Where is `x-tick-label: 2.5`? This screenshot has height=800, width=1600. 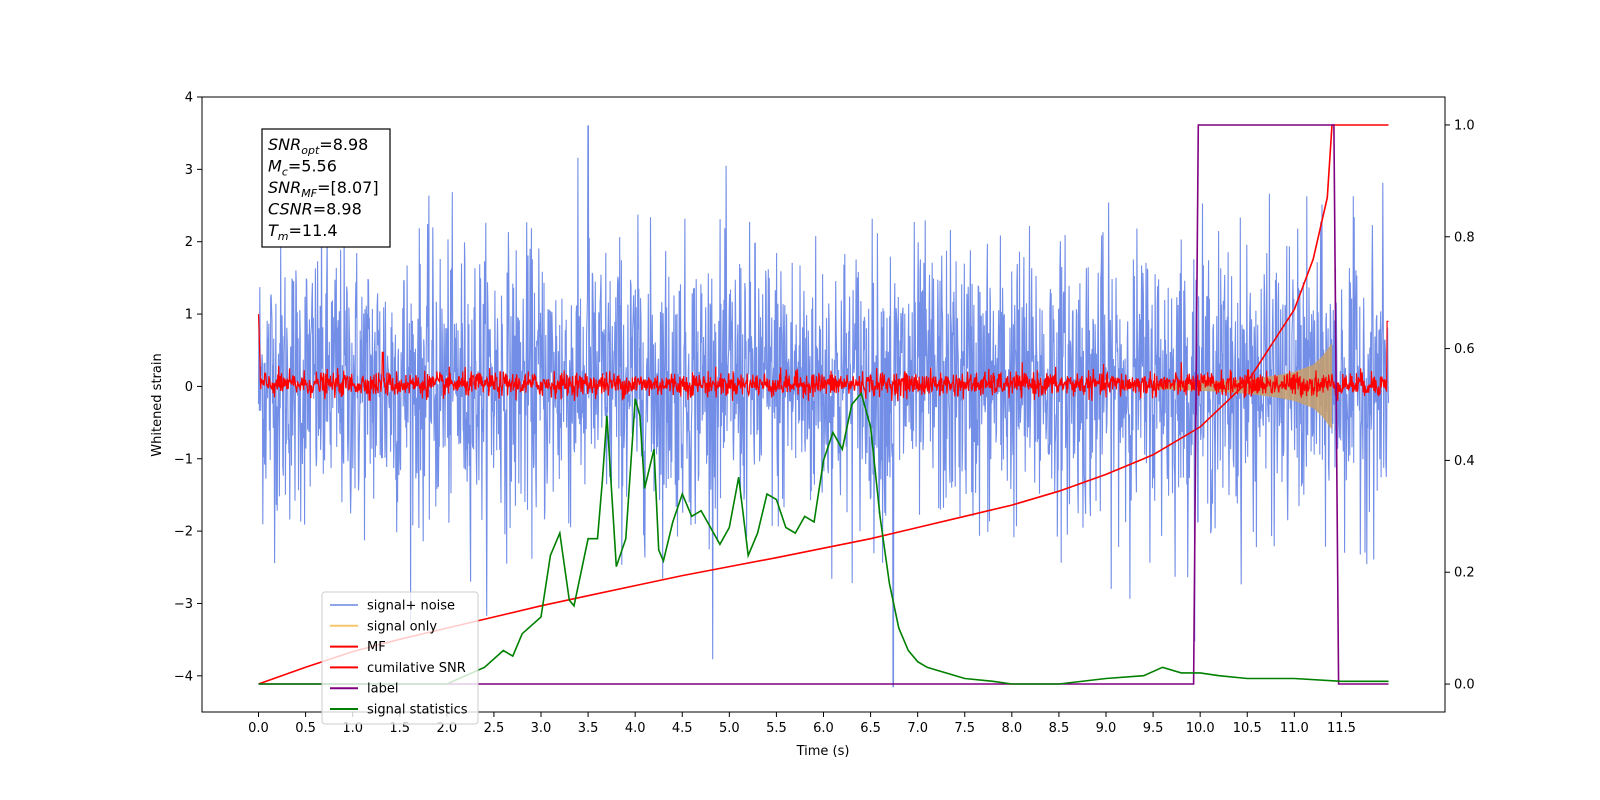 x-tick-label: 2.5 is located at coordinates (494, 728).